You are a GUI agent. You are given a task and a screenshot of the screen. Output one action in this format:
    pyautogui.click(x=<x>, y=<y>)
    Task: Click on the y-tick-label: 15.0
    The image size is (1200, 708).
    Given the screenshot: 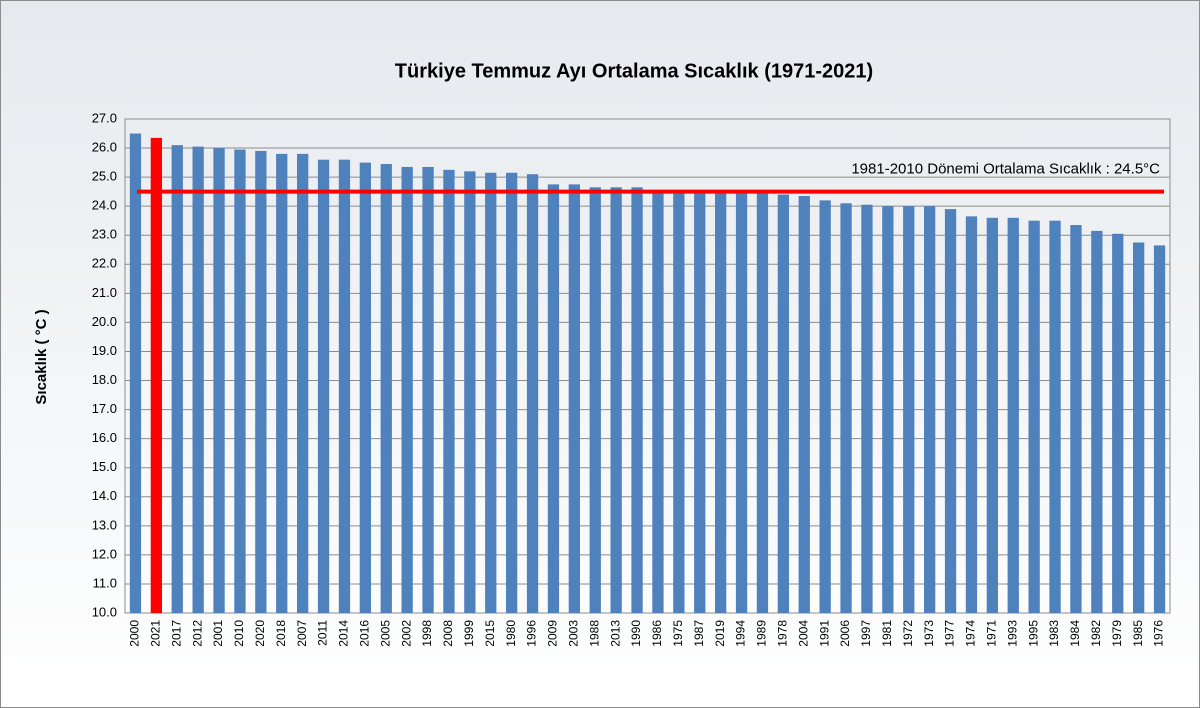 What is the action you would take?
    pyautogui.click(x=104, y=466)
    